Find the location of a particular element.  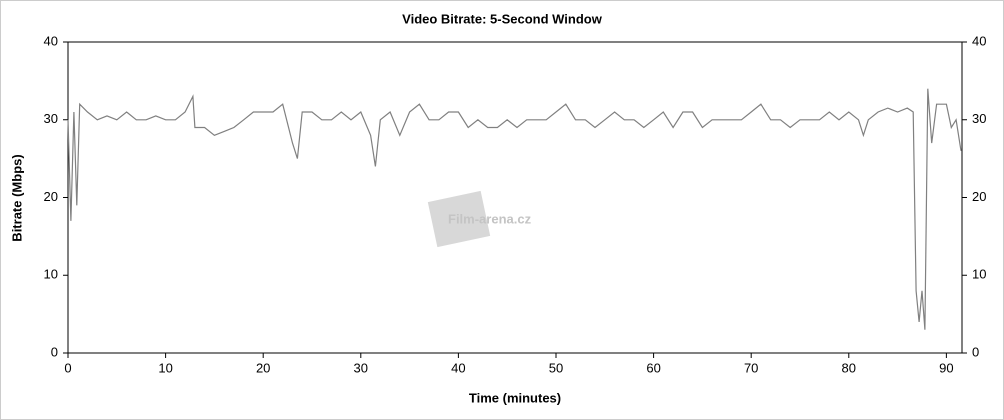

x-axis-label: Time (minutes) is located at coordinates (515, 397).